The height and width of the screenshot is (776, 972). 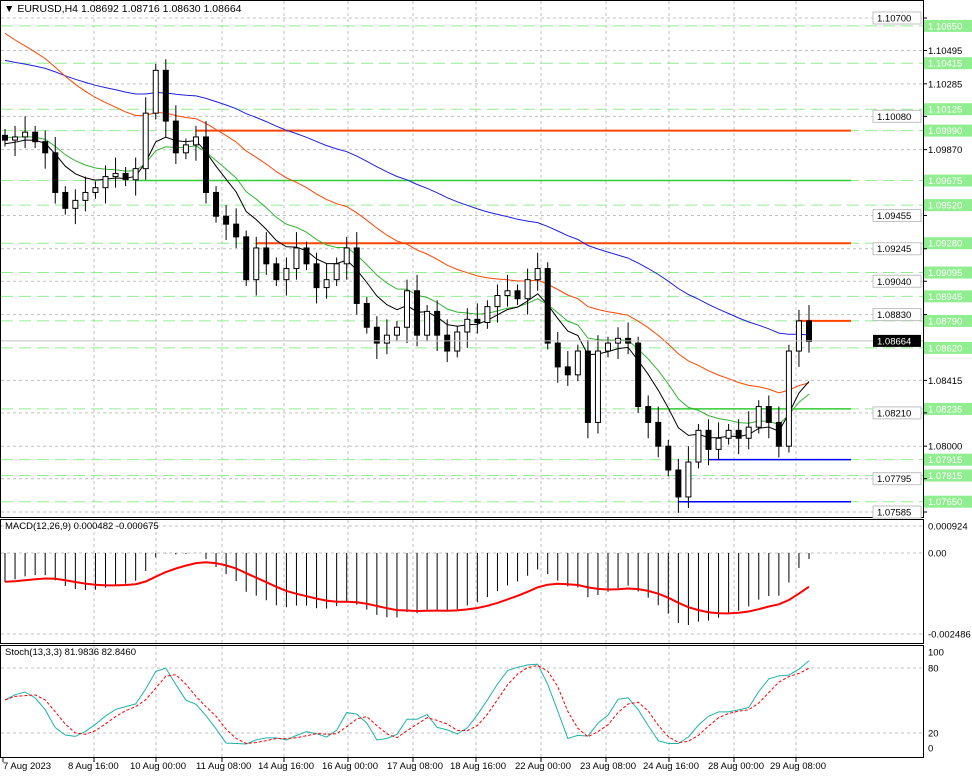 What do you see at coordinates (945, 51) in the screenshot?
I see `price-axis-label: 1.10495` at bounding box center [945, 51].